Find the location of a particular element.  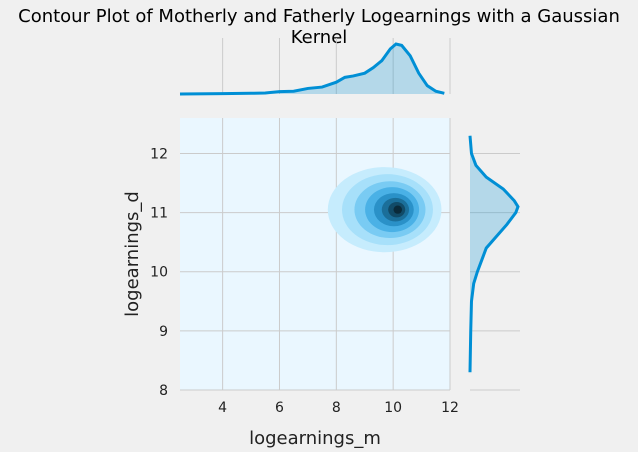

y-tick-label: 11 is located at coordinates (159, 214).